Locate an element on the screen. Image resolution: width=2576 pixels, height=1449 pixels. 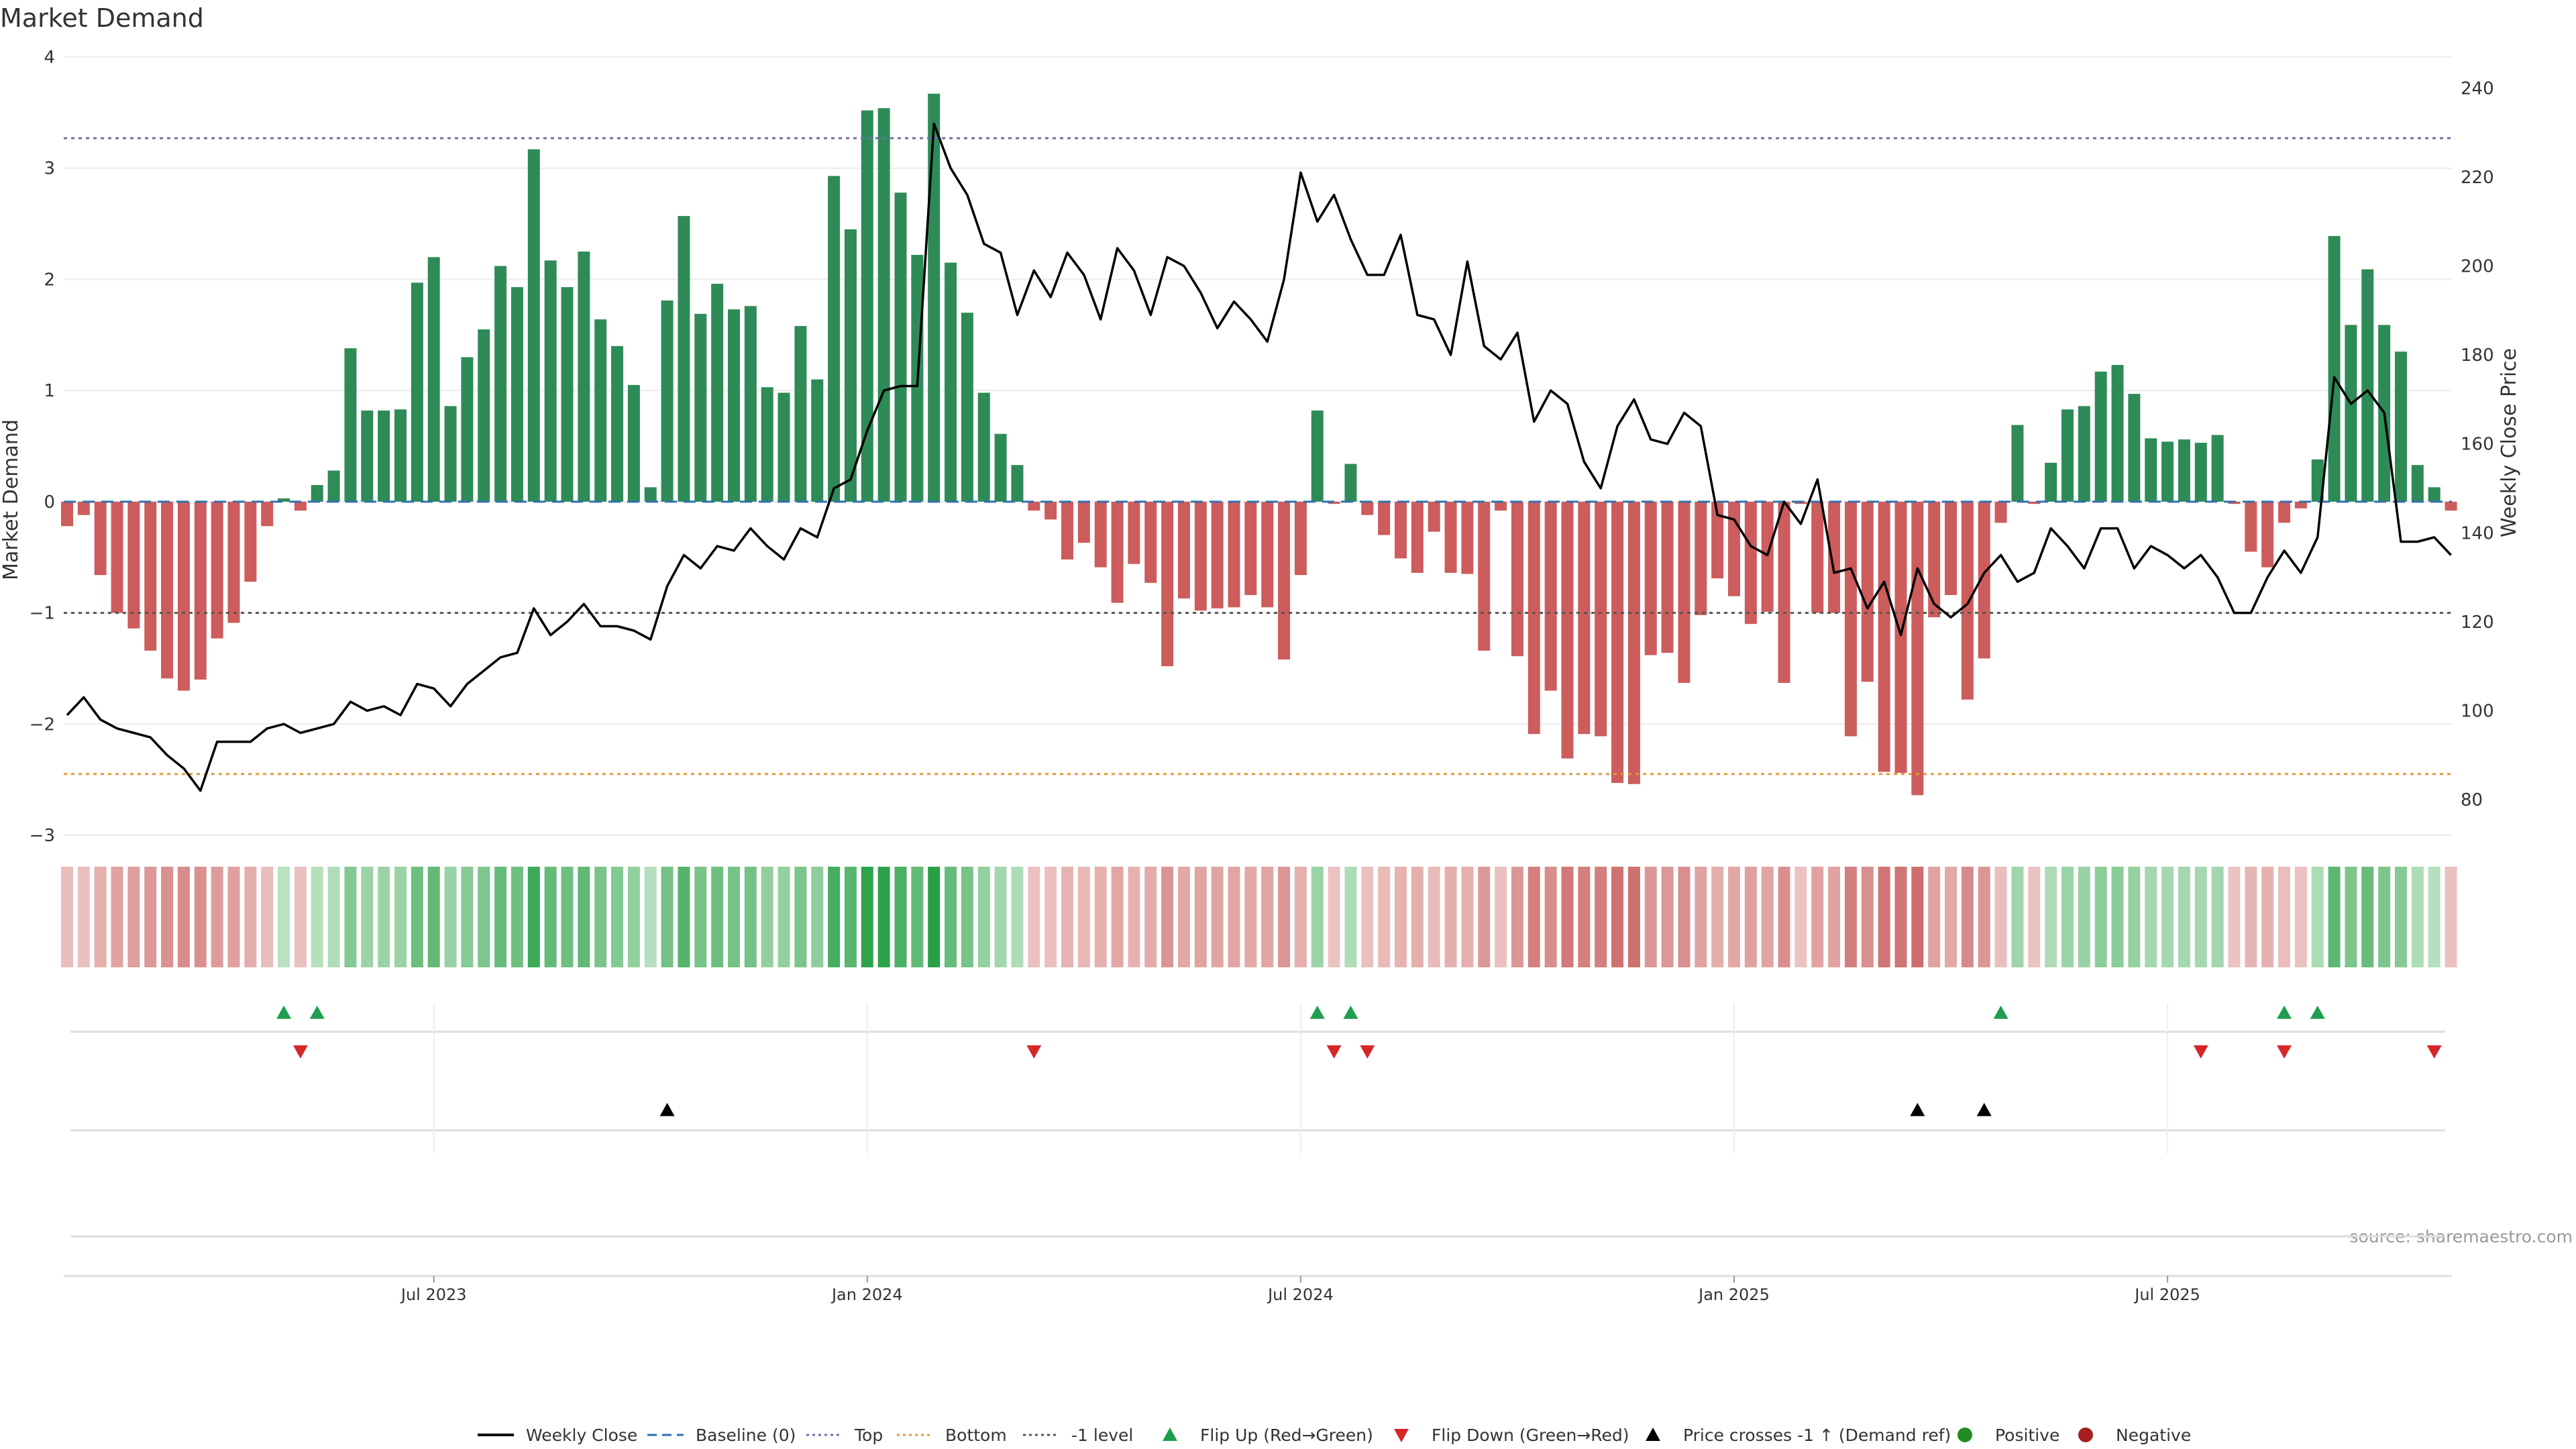
y-tick-label-5: −1 is located at coordinates (42, 614).